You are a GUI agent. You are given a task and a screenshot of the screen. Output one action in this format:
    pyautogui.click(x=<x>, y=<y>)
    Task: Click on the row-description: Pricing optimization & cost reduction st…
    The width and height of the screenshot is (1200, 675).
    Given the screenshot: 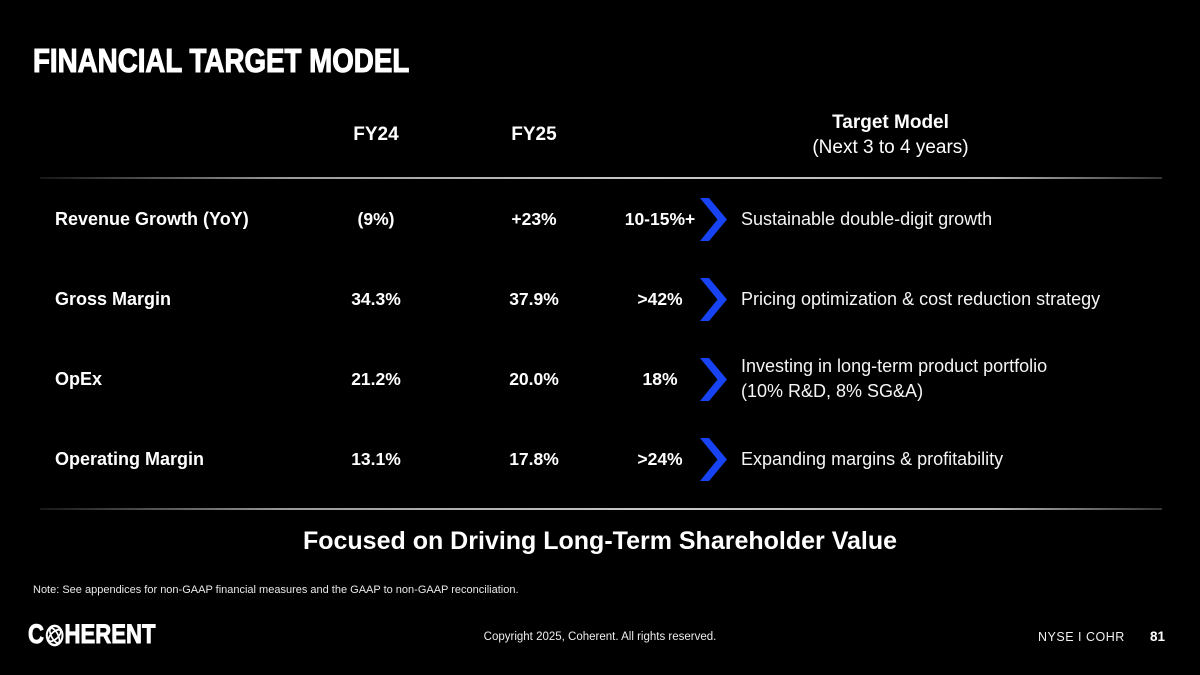 What is the action you would take?
    pyautogui.click(x=921, y=298)
    